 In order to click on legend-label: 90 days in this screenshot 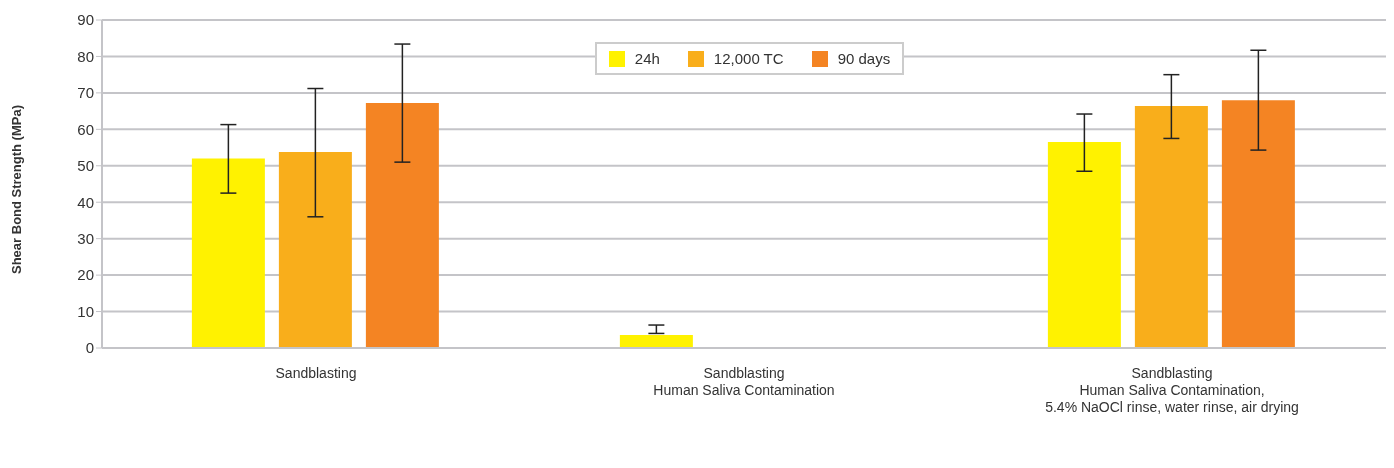, I will do `click(863, 58)`.